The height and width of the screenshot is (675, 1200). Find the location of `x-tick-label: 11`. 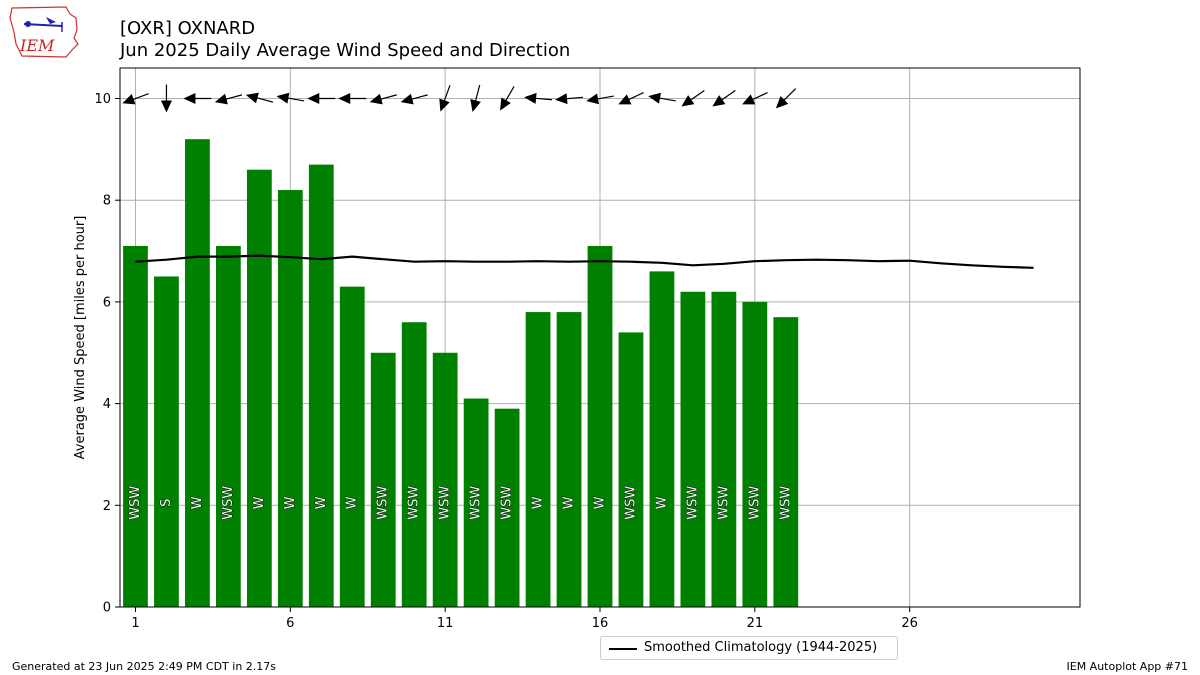

x-tick-label: 11 is located at coordinates (445, 623).